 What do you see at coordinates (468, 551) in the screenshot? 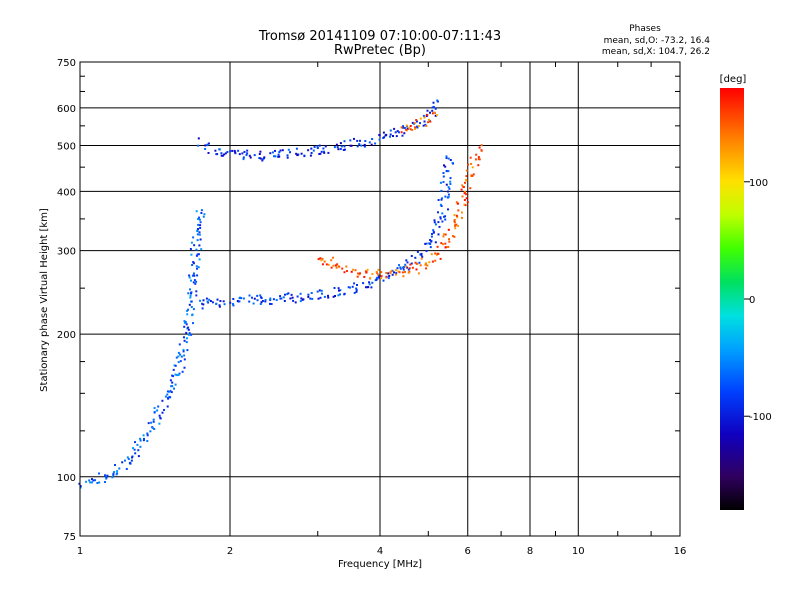
I see `x-tick-label: 6` at bounding box center [468, 551].